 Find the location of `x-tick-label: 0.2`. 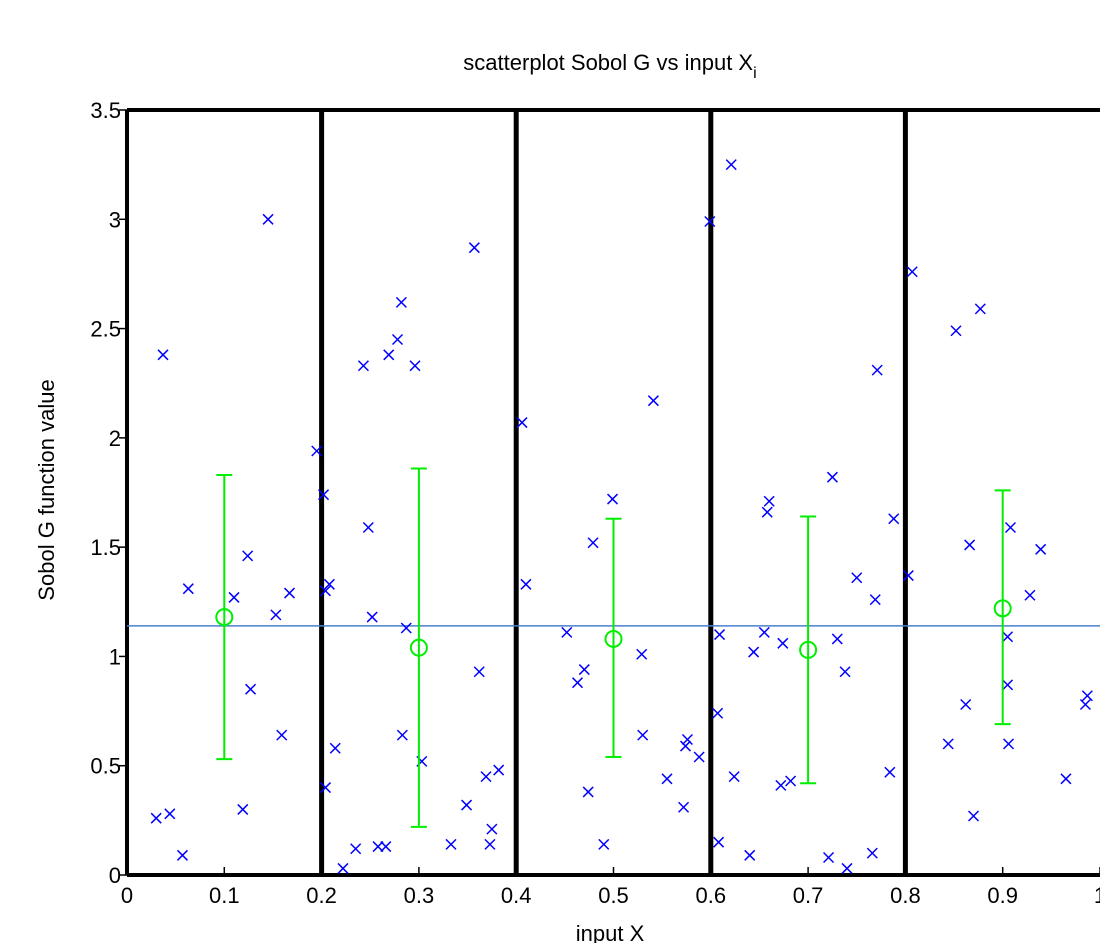

x-tick-label: 0.2 is located at coordinates (321, 895).